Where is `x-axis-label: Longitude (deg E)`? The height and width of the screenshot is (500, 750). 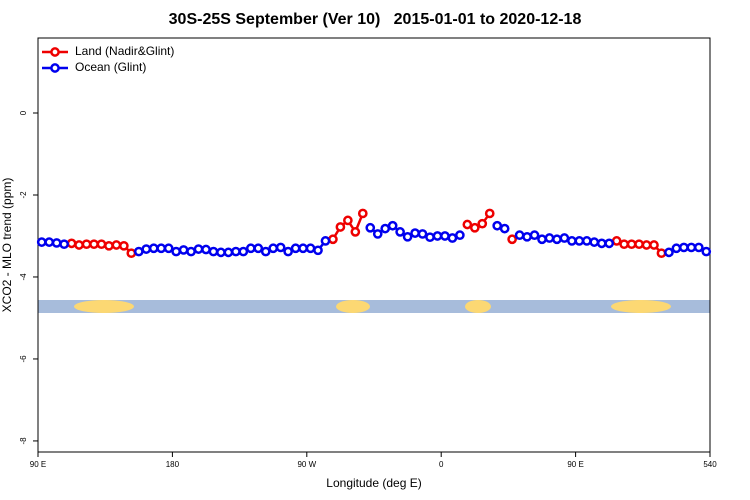
x-axis-label: Longitude (deg E) is located at coordinates (373, 483).